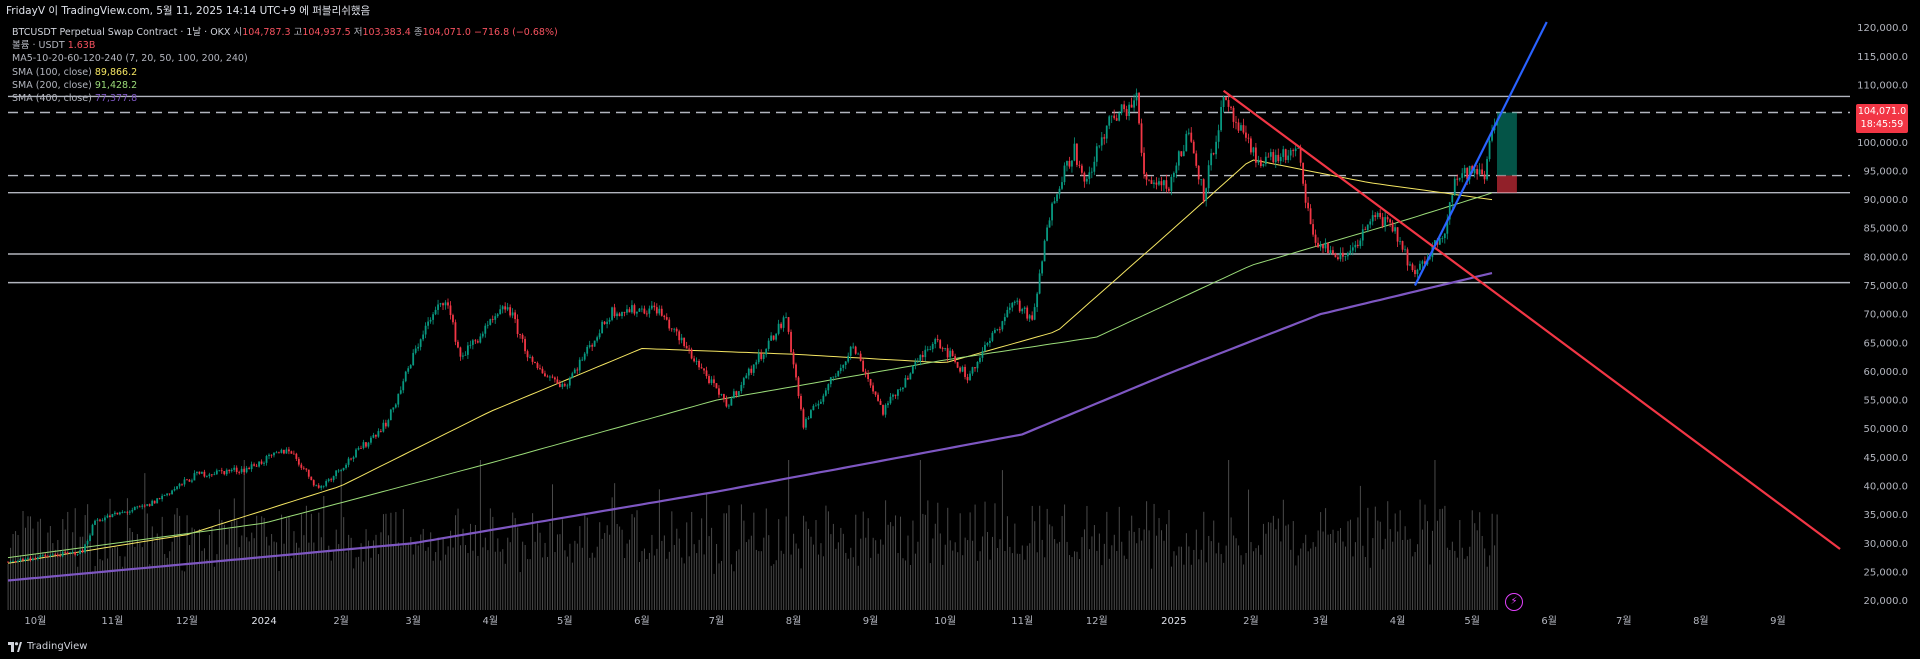  Describe the element at coordinates (1507, 152) in the screenshot. I see `long-position-box` at that location.